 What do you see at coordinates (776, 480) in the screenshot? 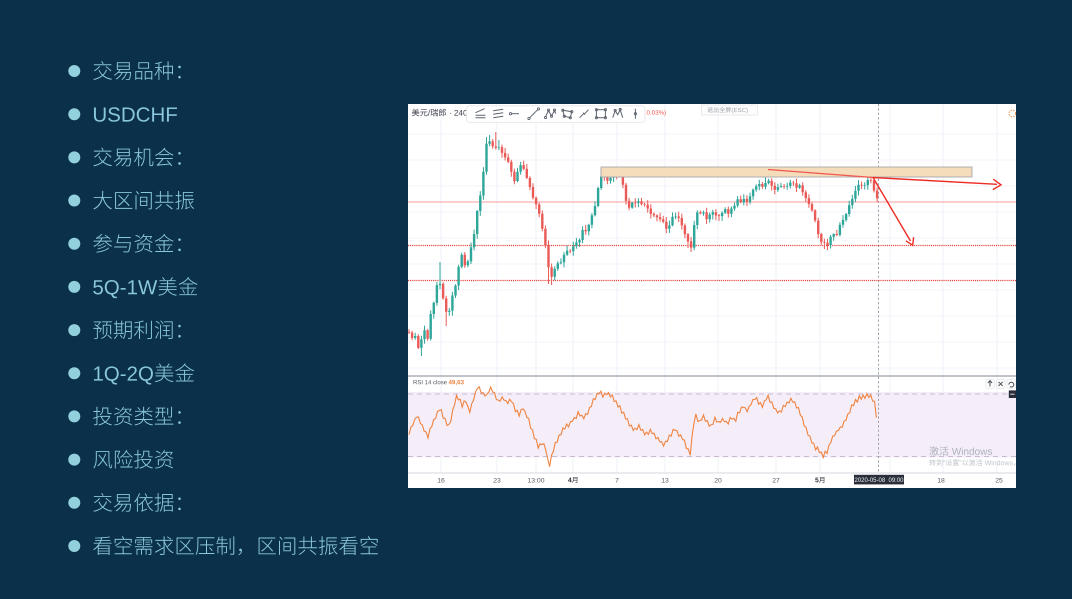
I see `svg-text: 27` at bounding box center [776, 480].